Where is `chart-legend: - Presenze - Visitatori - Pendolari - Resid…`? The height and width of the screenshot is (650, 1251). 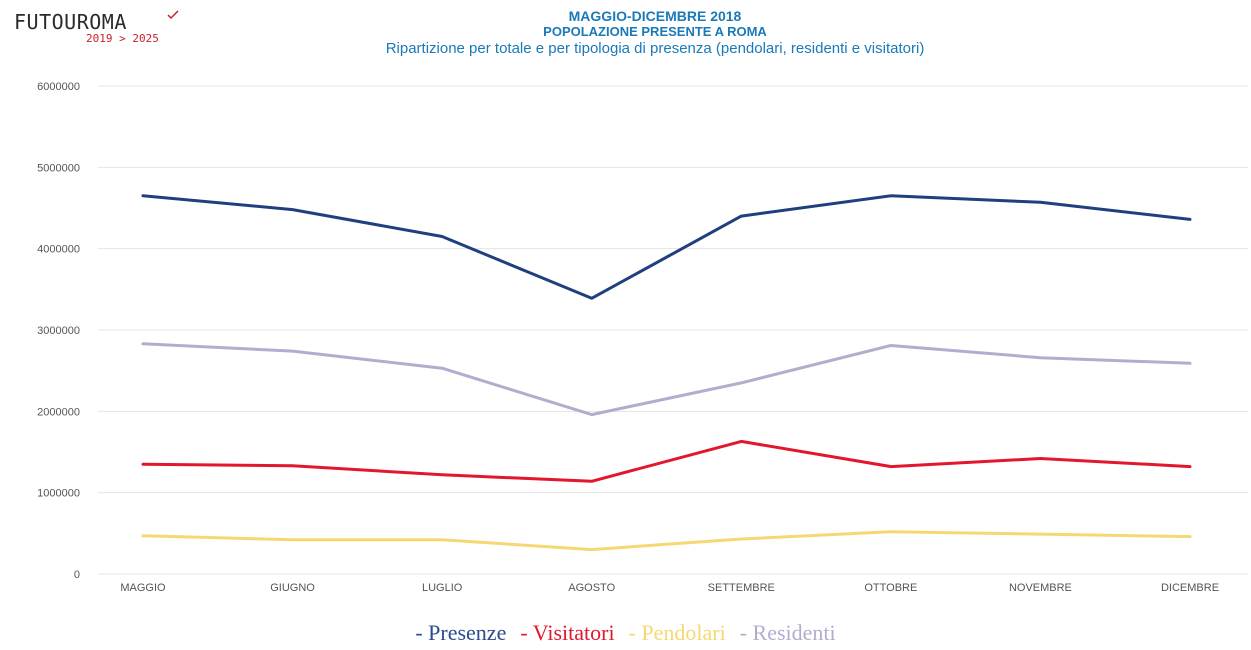 chart-legend: - Presenze - Visitatori - Pendolari - Resid… is located at coordinates (625, 633).